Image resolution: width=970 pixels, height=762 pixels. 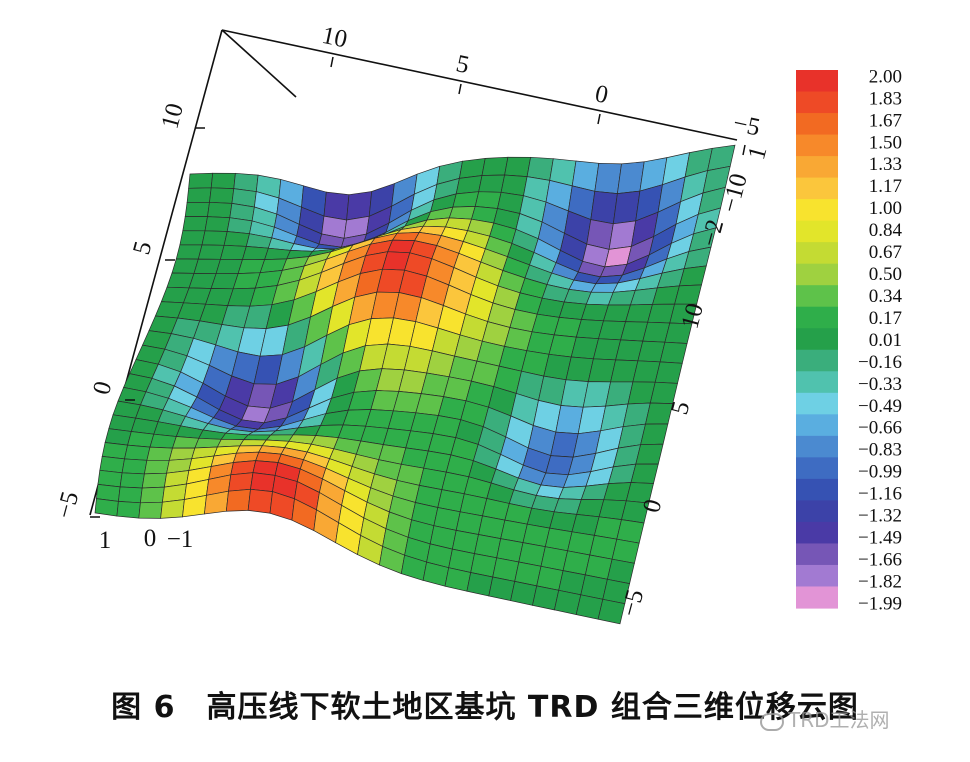 I want to click on x-tick-label: 5, so click(x=463, y=64).